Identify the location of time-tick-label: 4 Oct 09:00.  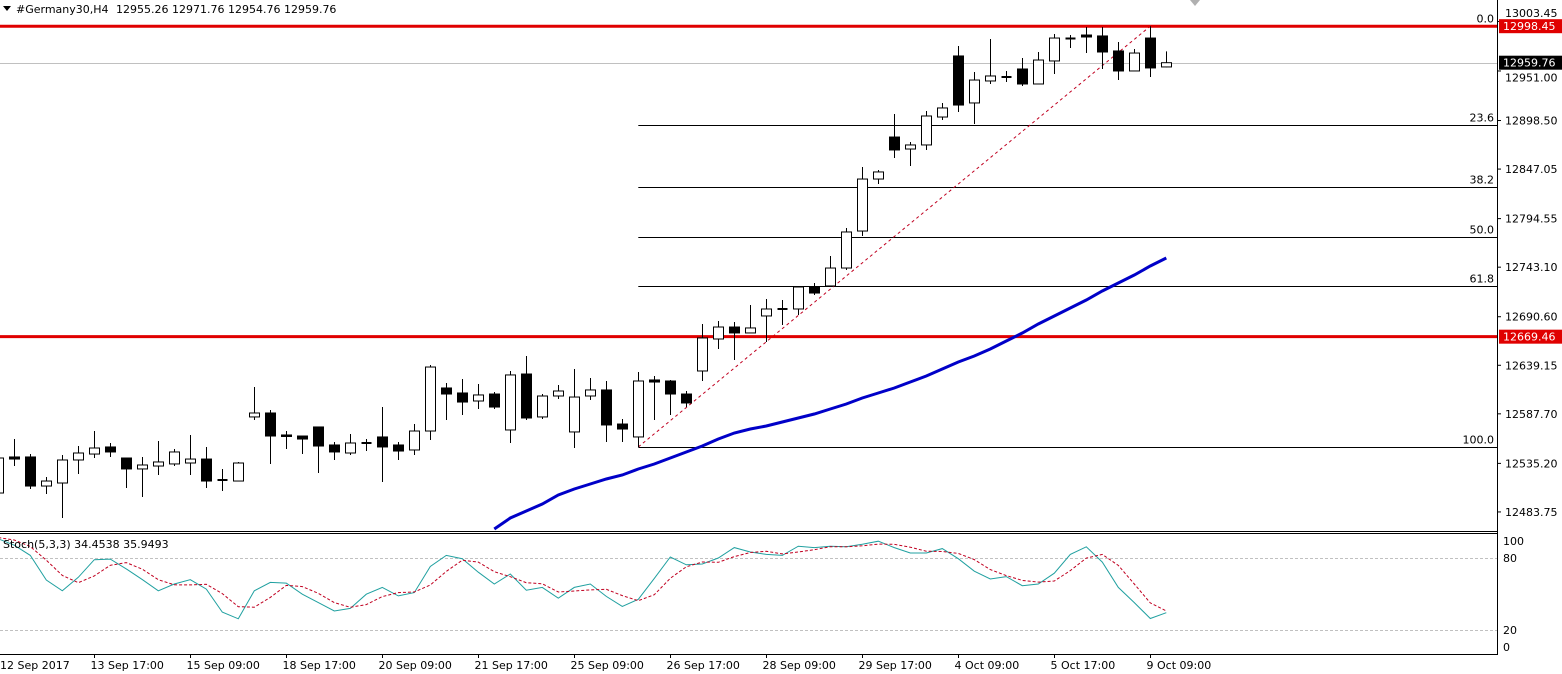
(987, 665).